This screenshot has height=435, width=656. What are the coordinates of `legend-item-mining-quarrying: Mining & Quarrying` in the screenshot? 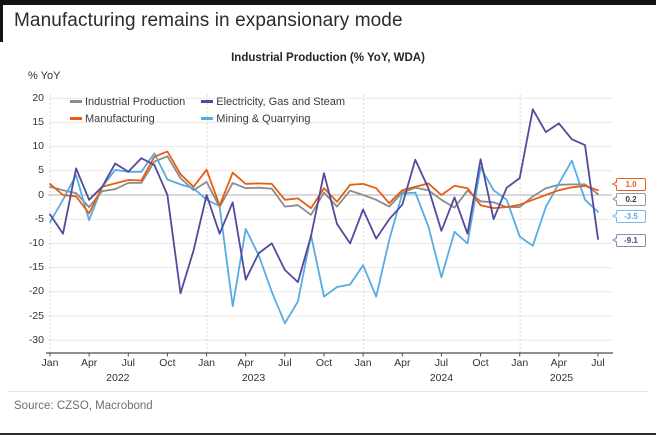 It's located at (273, 118).